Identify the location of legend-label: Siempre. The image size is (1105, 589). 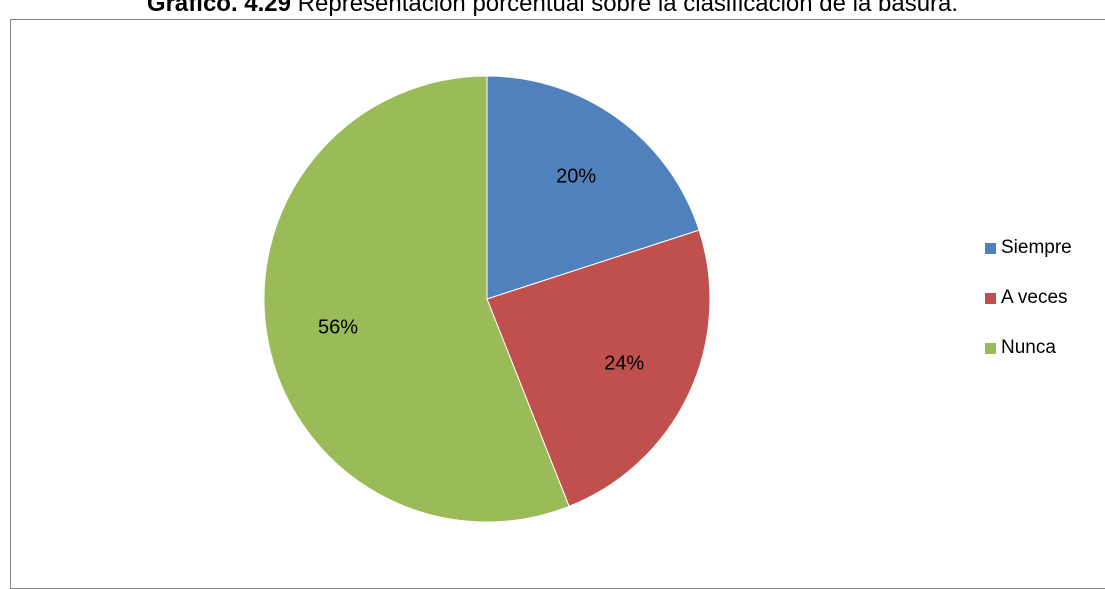
(1036, 247).